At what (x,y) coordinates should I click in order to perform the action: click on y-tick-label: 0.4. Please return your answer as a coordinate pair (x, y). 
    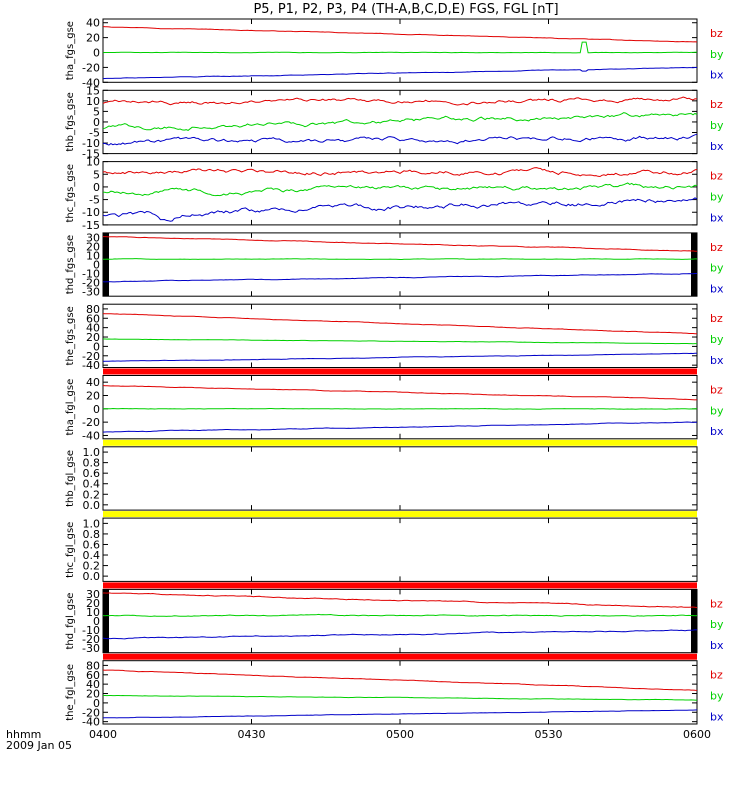
    Looking at the image, I should click on (92, 484).